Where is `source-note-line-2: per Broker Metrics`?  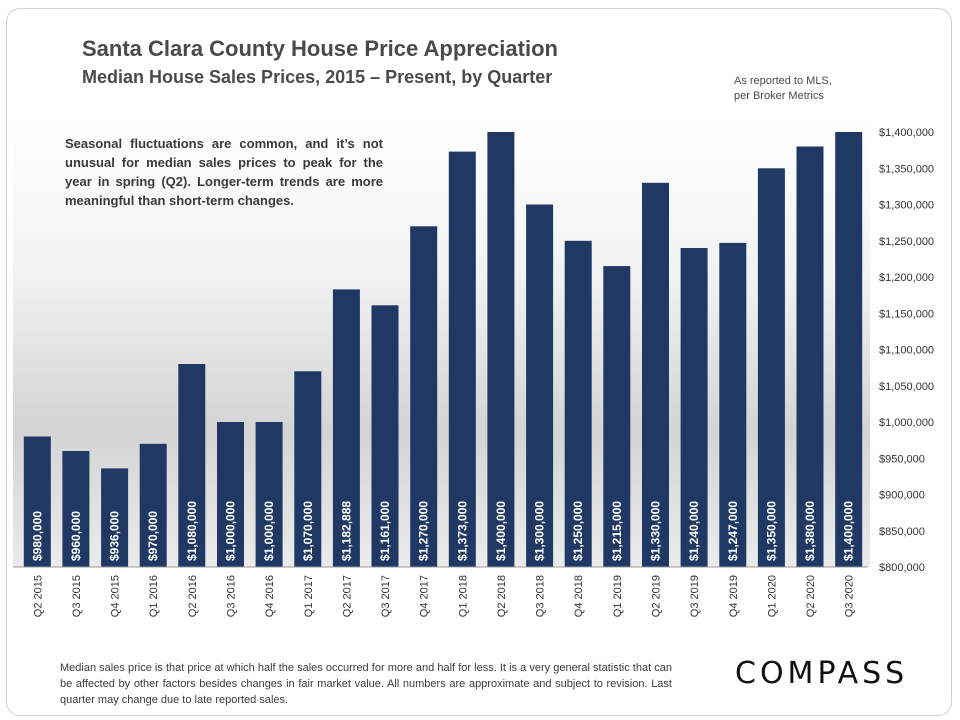 source-note-line-2: per Broker Metrics is located at coordinates (779, 96).